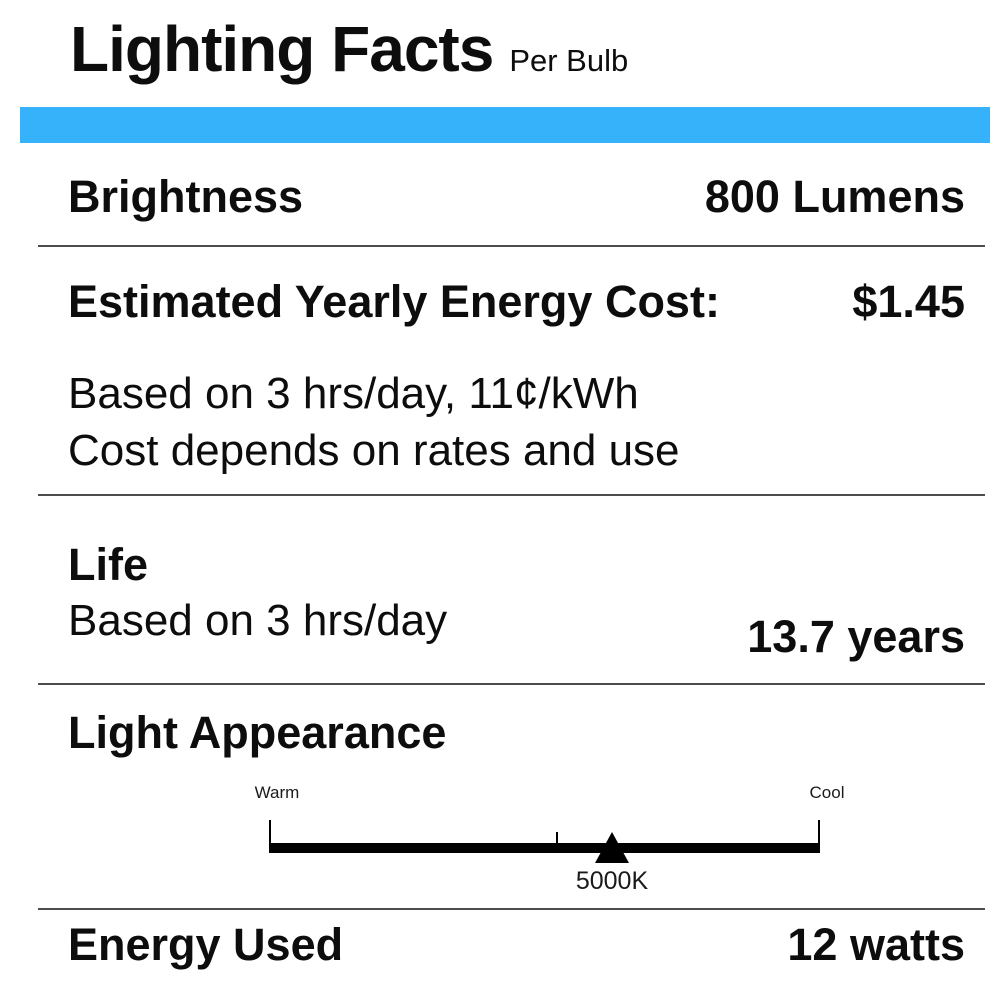  What do you see at coordinates (856, 636) in the screenshot?
I see `life-value: 13.7 years` at bounding box center [856, 636].